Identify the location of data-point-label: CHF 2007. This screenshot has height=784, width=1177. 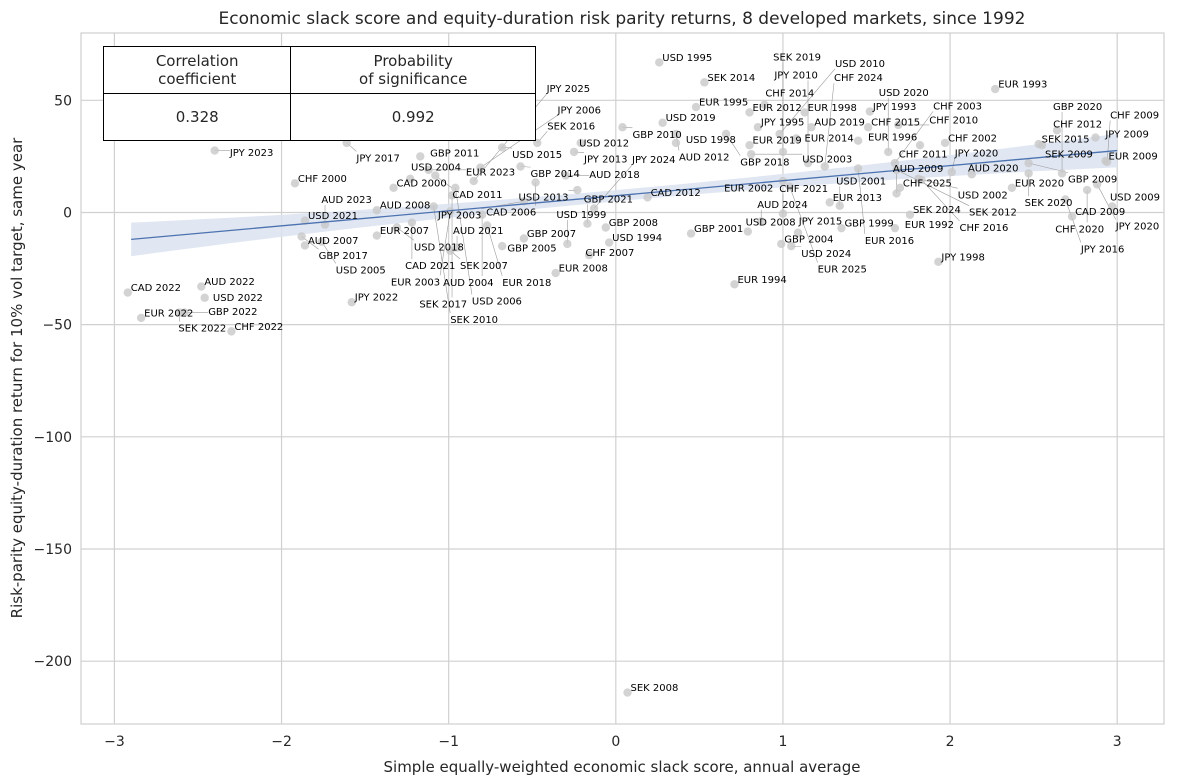
(609, 253).